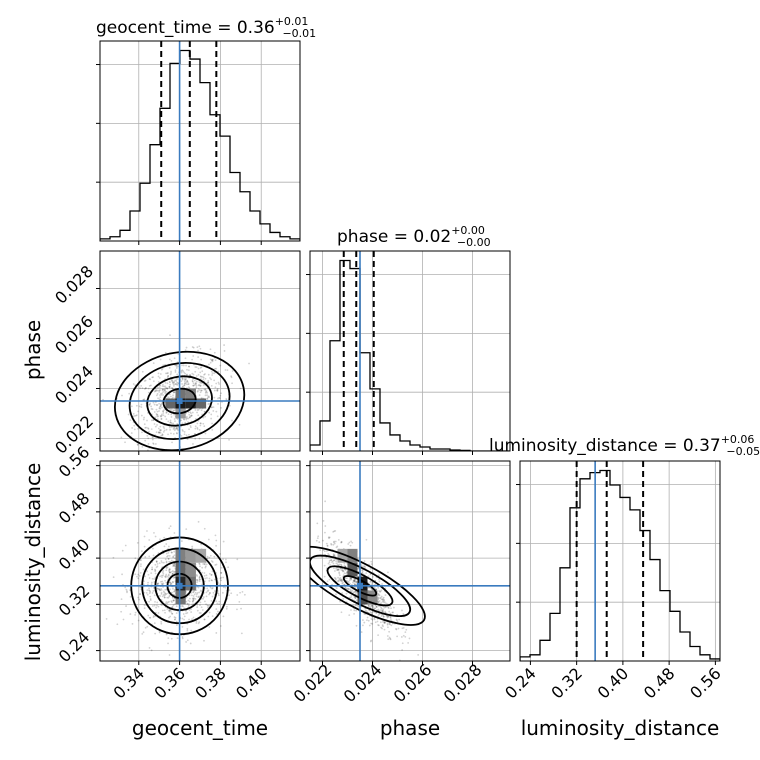  I want to click on density-cell, so click(190, 569).